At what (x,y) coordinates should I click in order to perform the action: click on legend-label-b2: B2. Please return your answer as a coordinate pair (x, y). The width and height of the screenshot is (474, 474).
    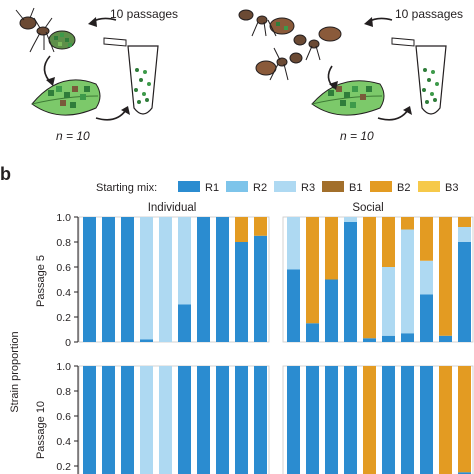
    Looking at the image, I should click on (403, 188).